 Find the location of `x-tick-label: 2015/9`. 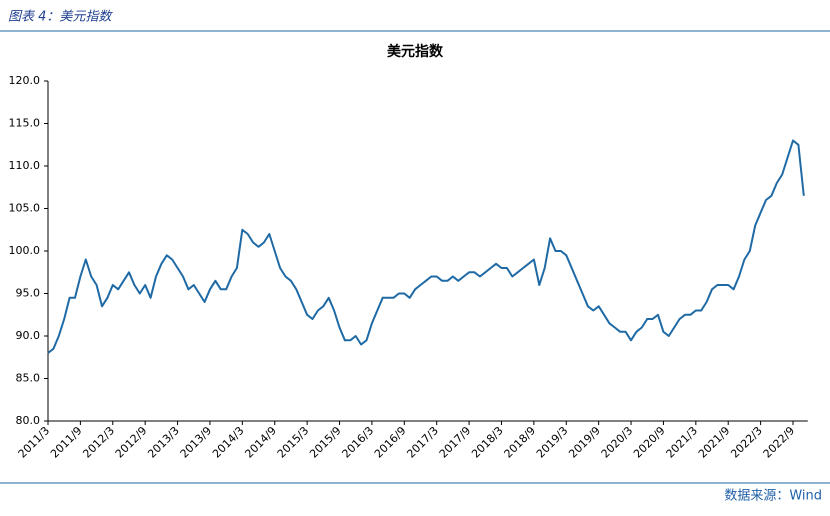

x-tick-label: 2015/9 is located at coordinates (325, 442).